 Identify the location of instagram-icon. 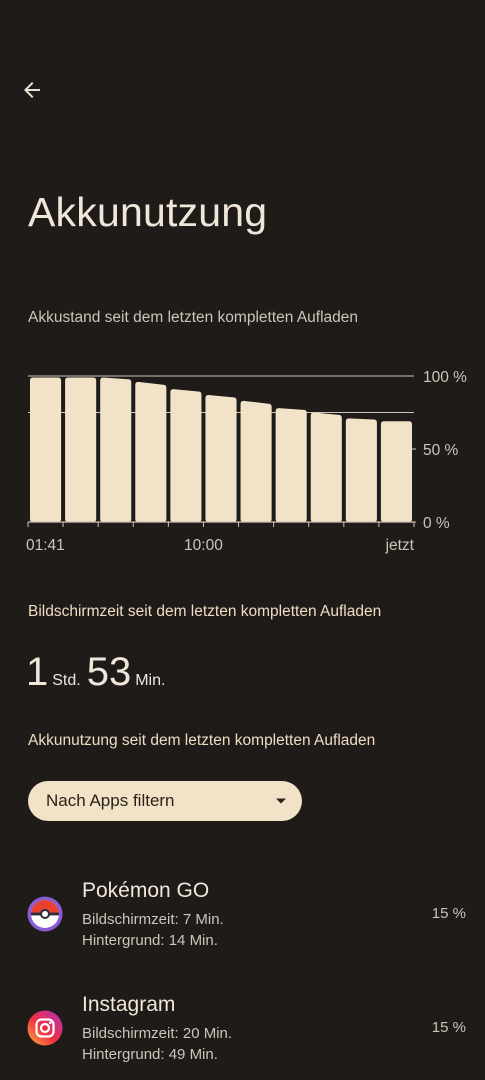
(45, 1028).